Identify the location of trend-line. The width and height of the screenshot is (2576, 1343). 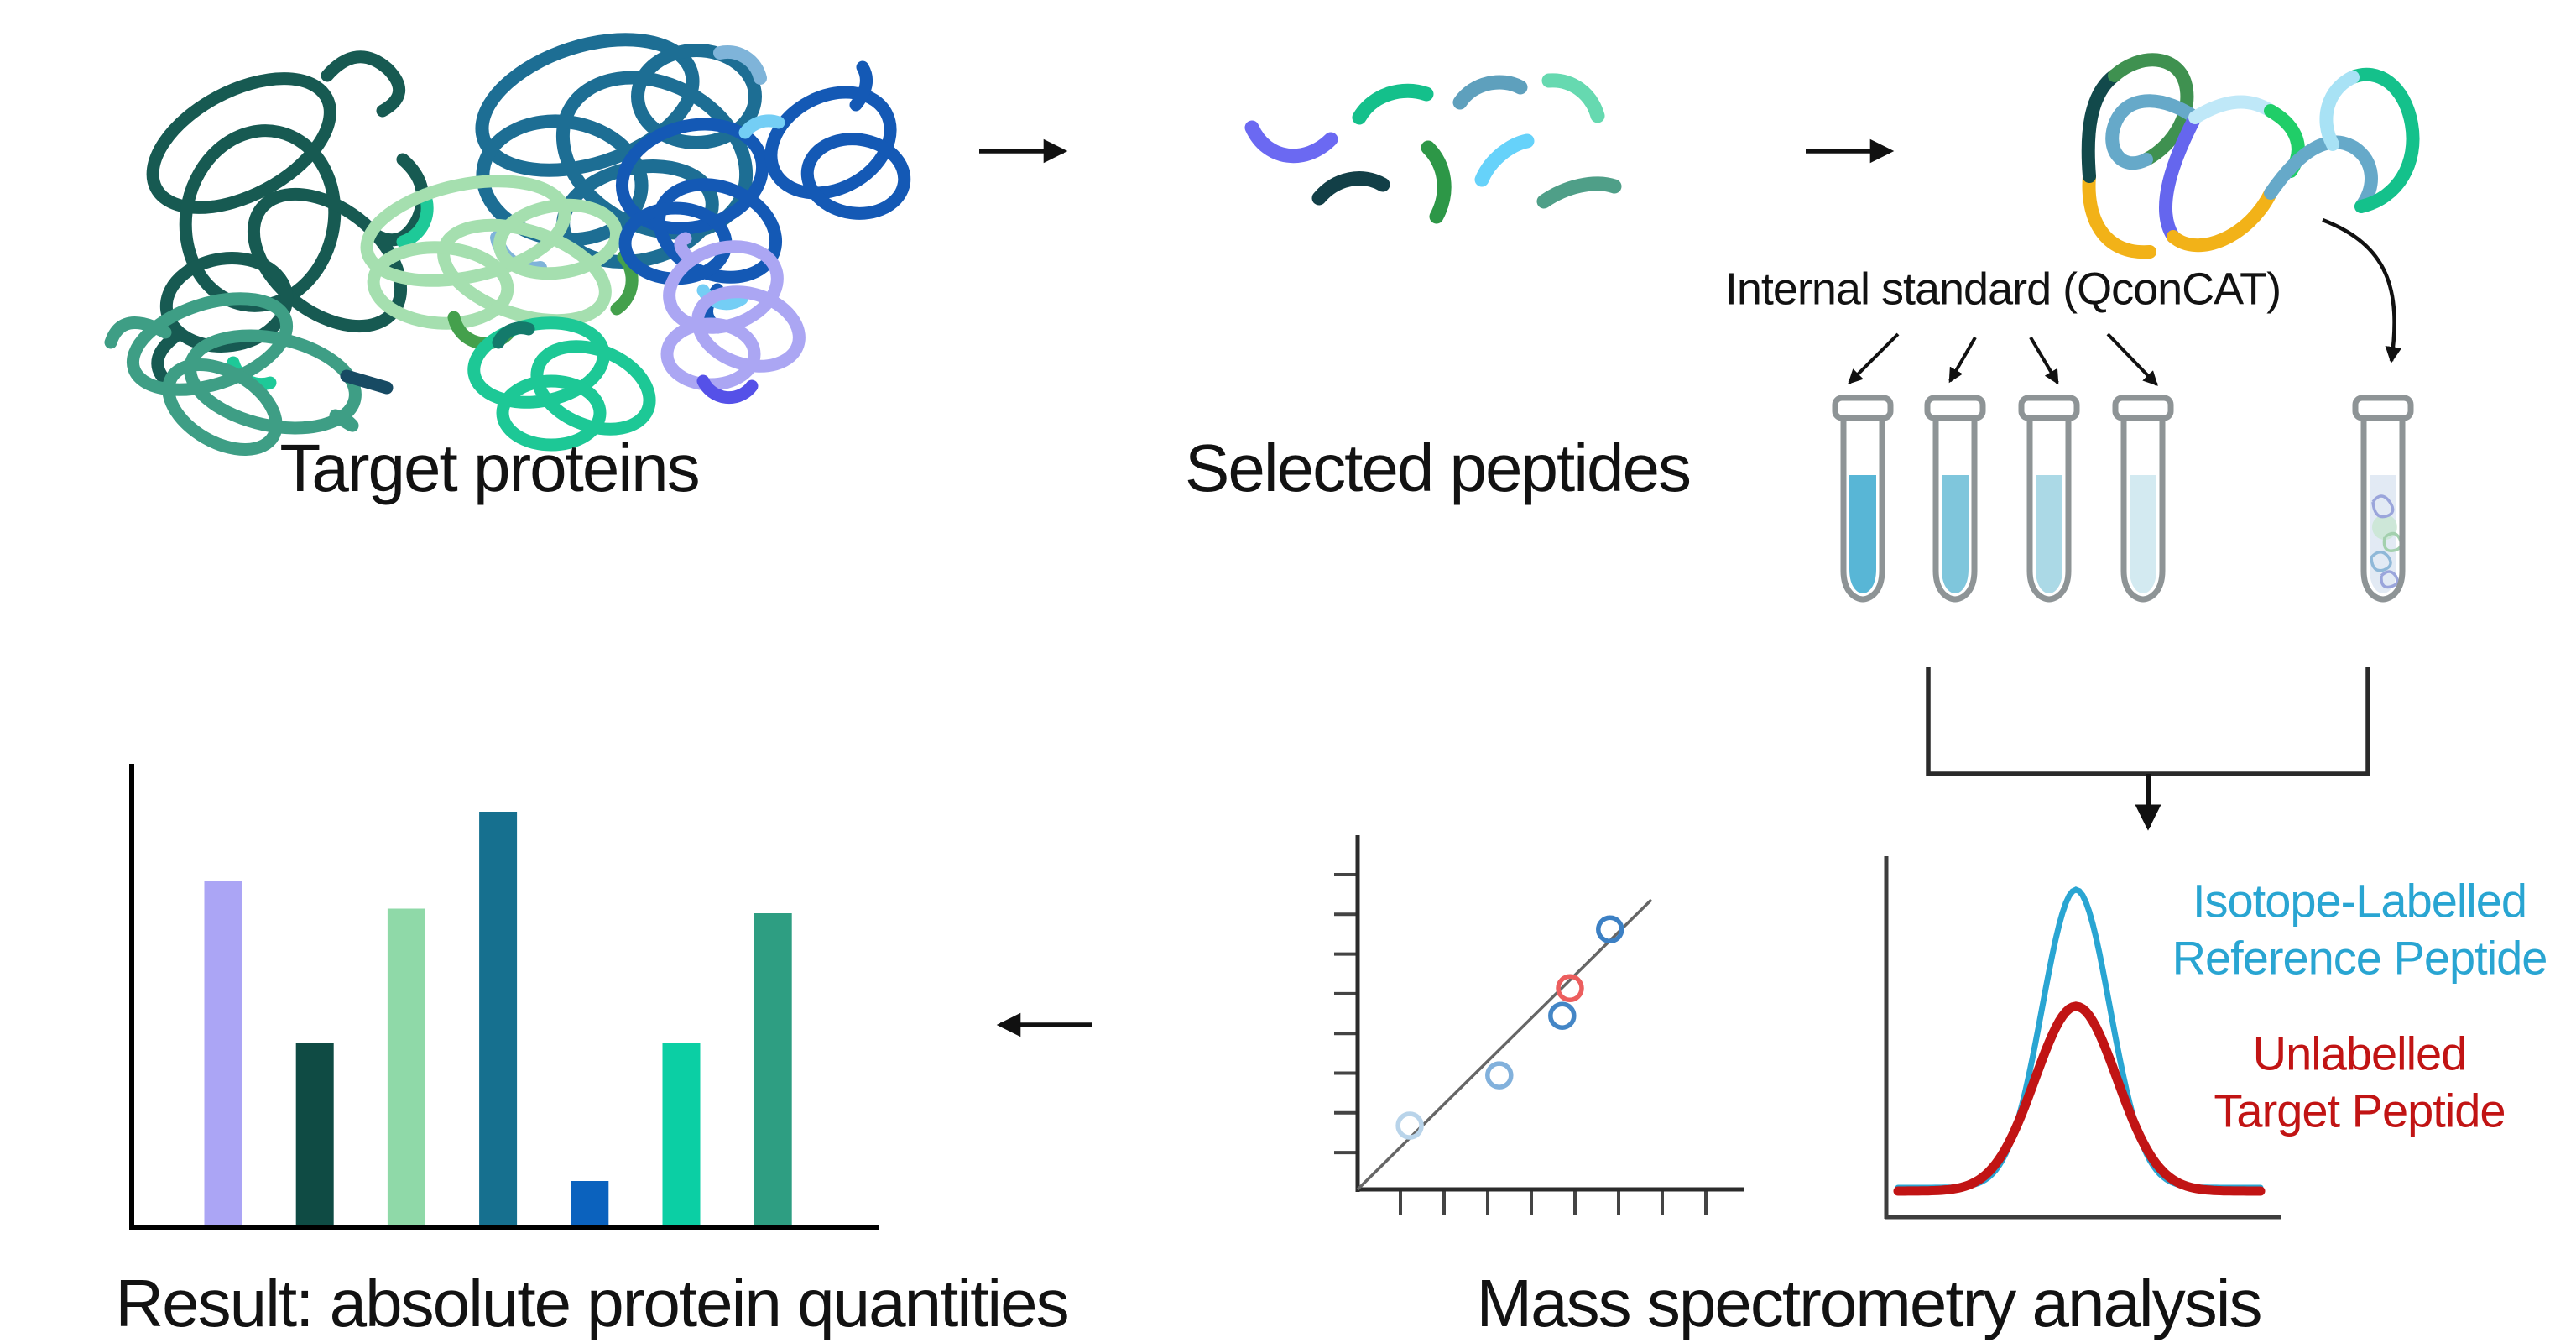
(1504, 1044).